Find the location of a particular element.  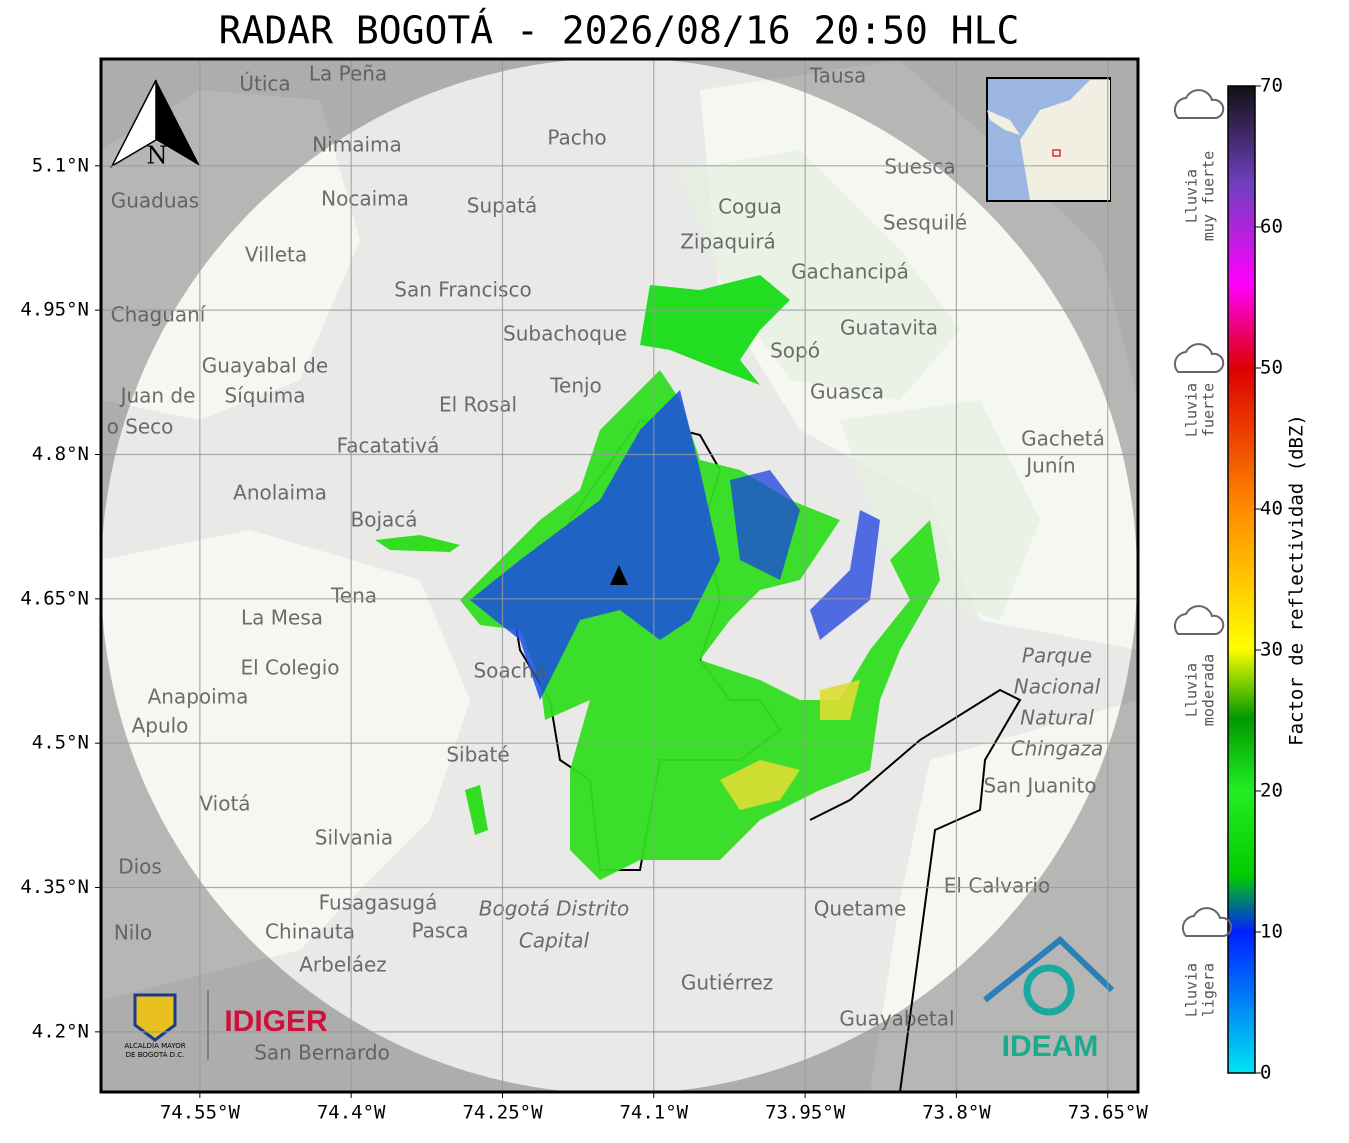

place-label: Útica is located at coordinates (264, 84).